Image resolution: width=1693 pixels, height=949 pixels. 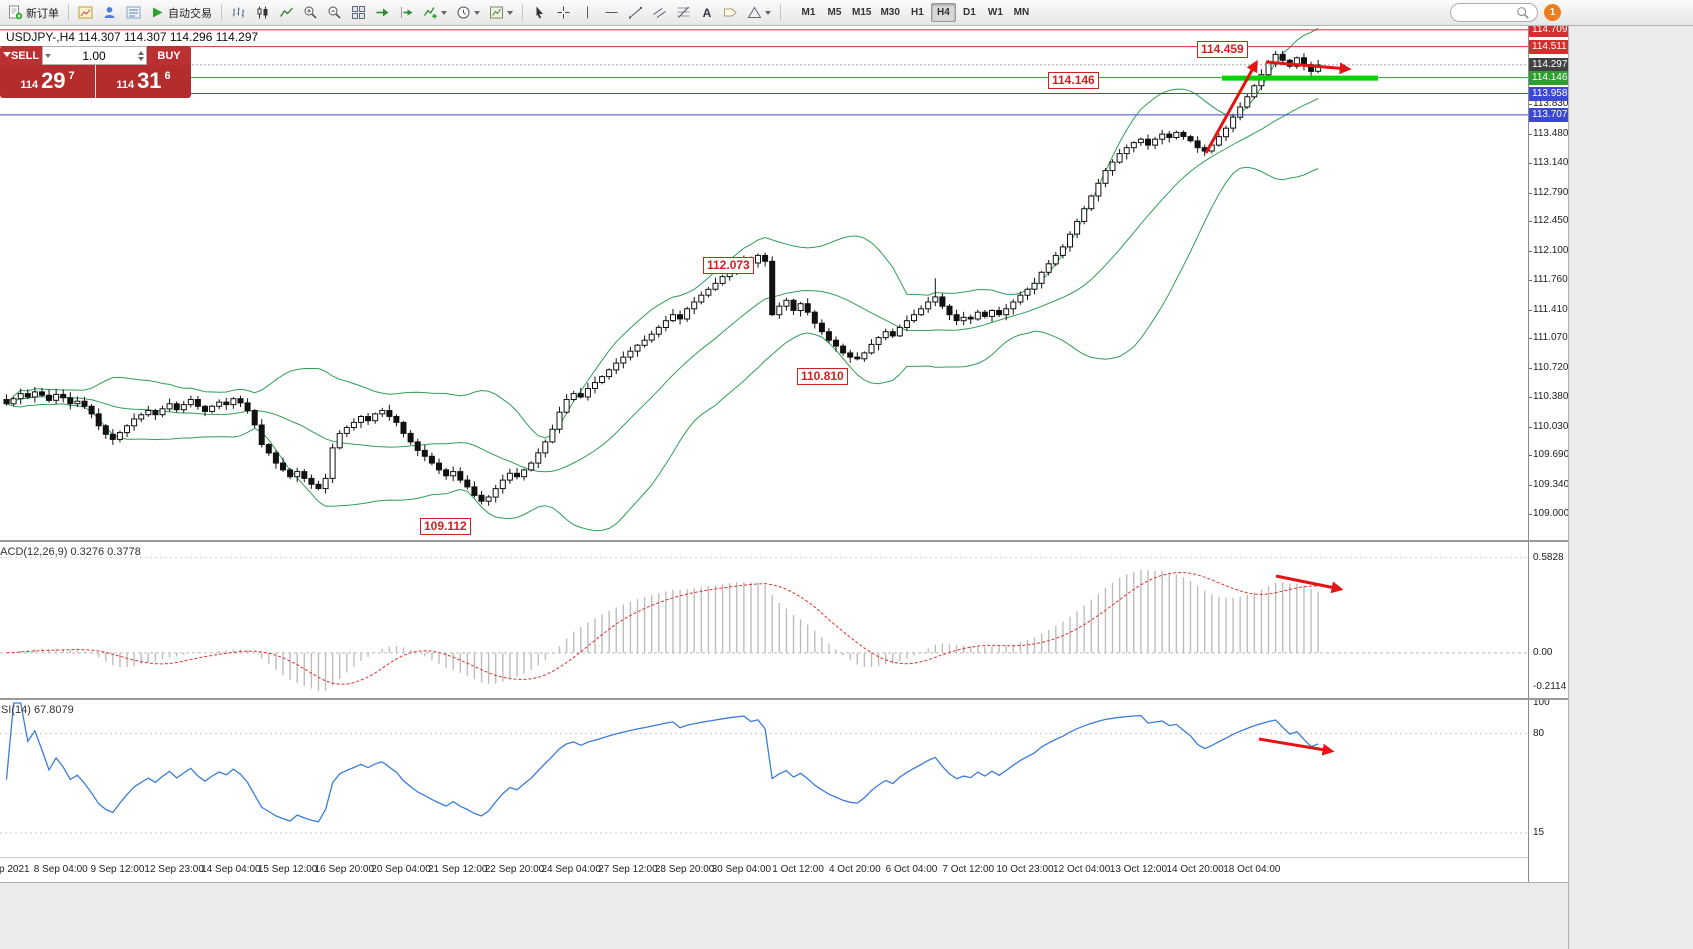 What do you see at coordinates (48, 57) in the screenshot?
I see `volume-options-icon` at bounding box center [48, 57].